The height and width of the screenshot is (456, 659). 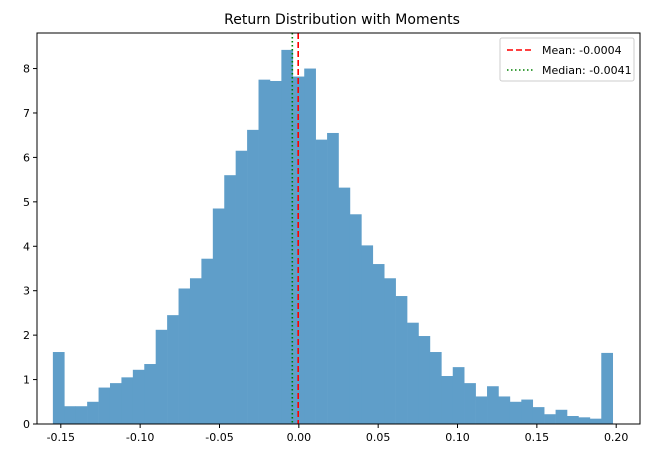 What do you see at coordinates (616, 437) in the screenshot?
I see `x-tick-label: 0.20` at bounding box center [616, 437].